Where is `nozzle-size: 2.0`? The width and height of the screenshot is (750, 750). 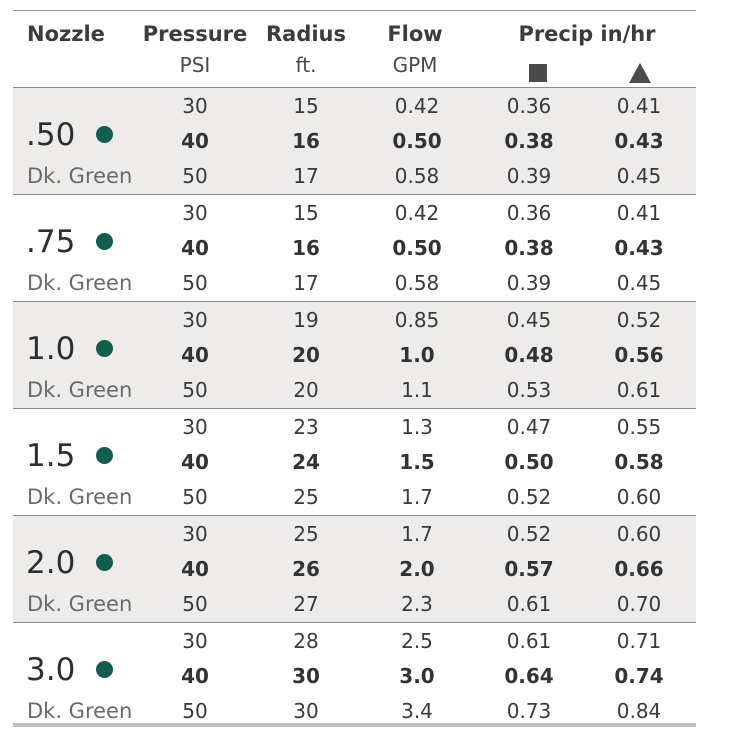
nozzle-size: 2.0 is located at coordinates (51, 563).